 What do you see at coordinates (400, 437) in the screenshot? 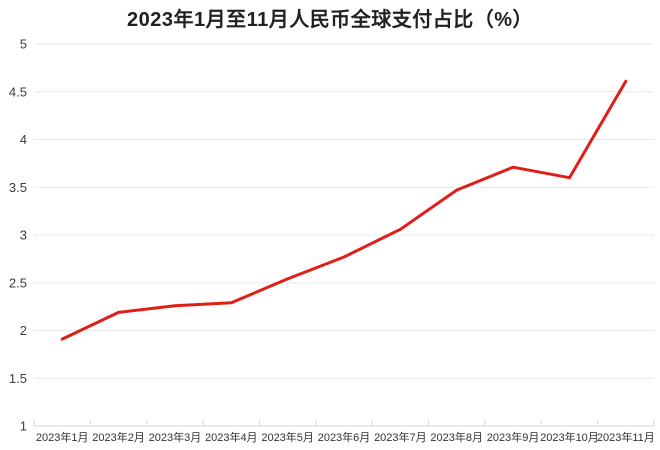
I see `x-axis-tick-label: 2023年7月` at bounding box center [400, 437].